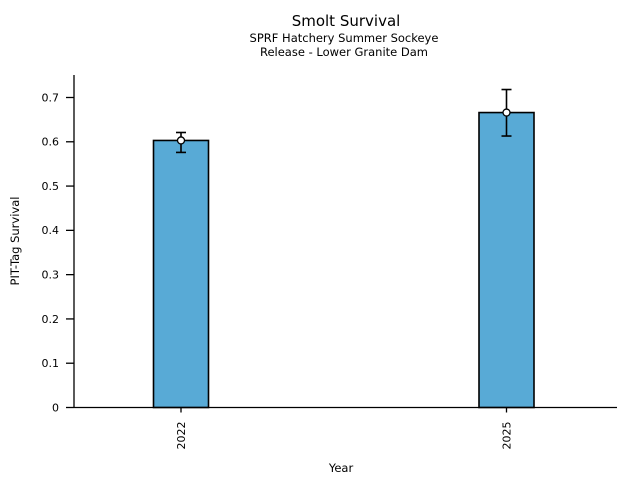  I want to click on x-axis-label: Year, so click(341, 468).